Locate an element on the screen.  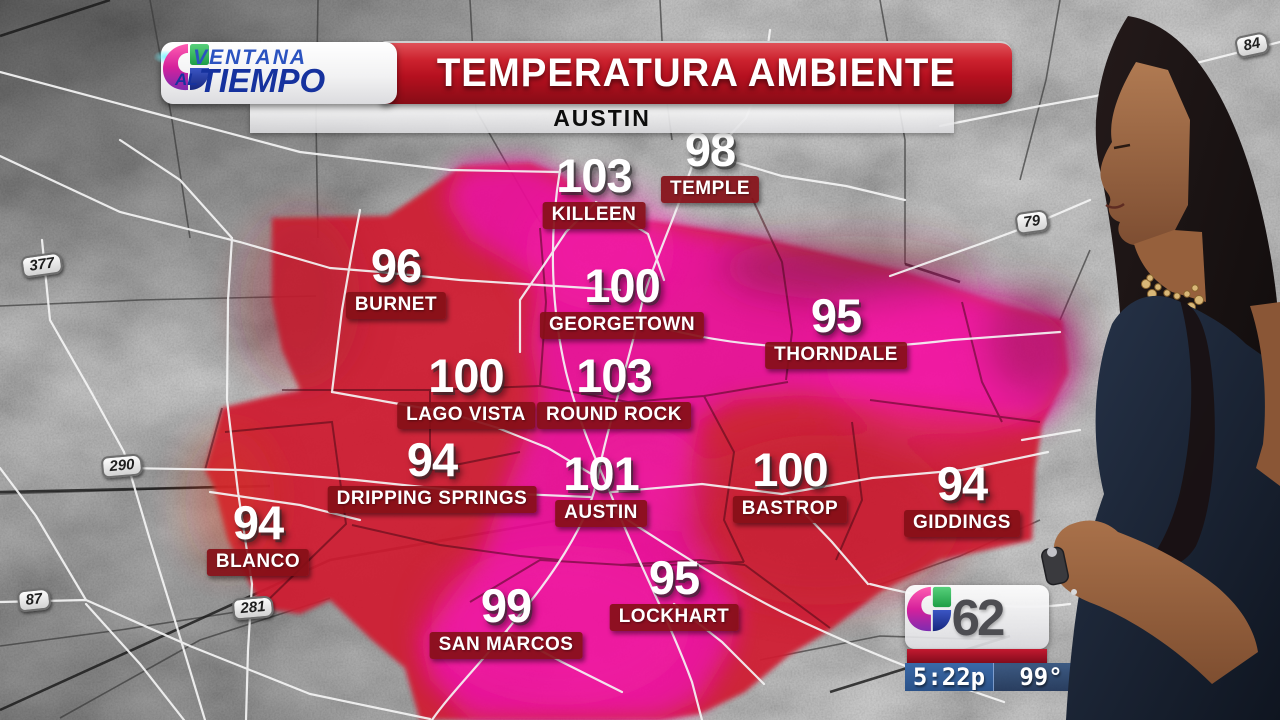
brand-line2: ALTIEMPO is located at coordinates (250, 80).